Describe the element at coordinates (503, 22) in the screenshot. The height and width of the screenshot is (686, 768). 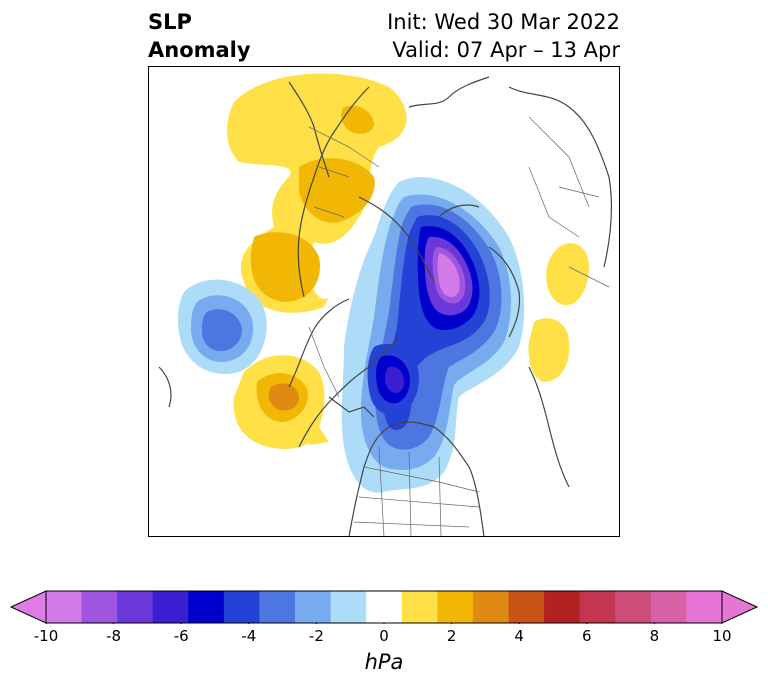
I see `init-date: Init: Wed 30 Mar 2022` at that location.